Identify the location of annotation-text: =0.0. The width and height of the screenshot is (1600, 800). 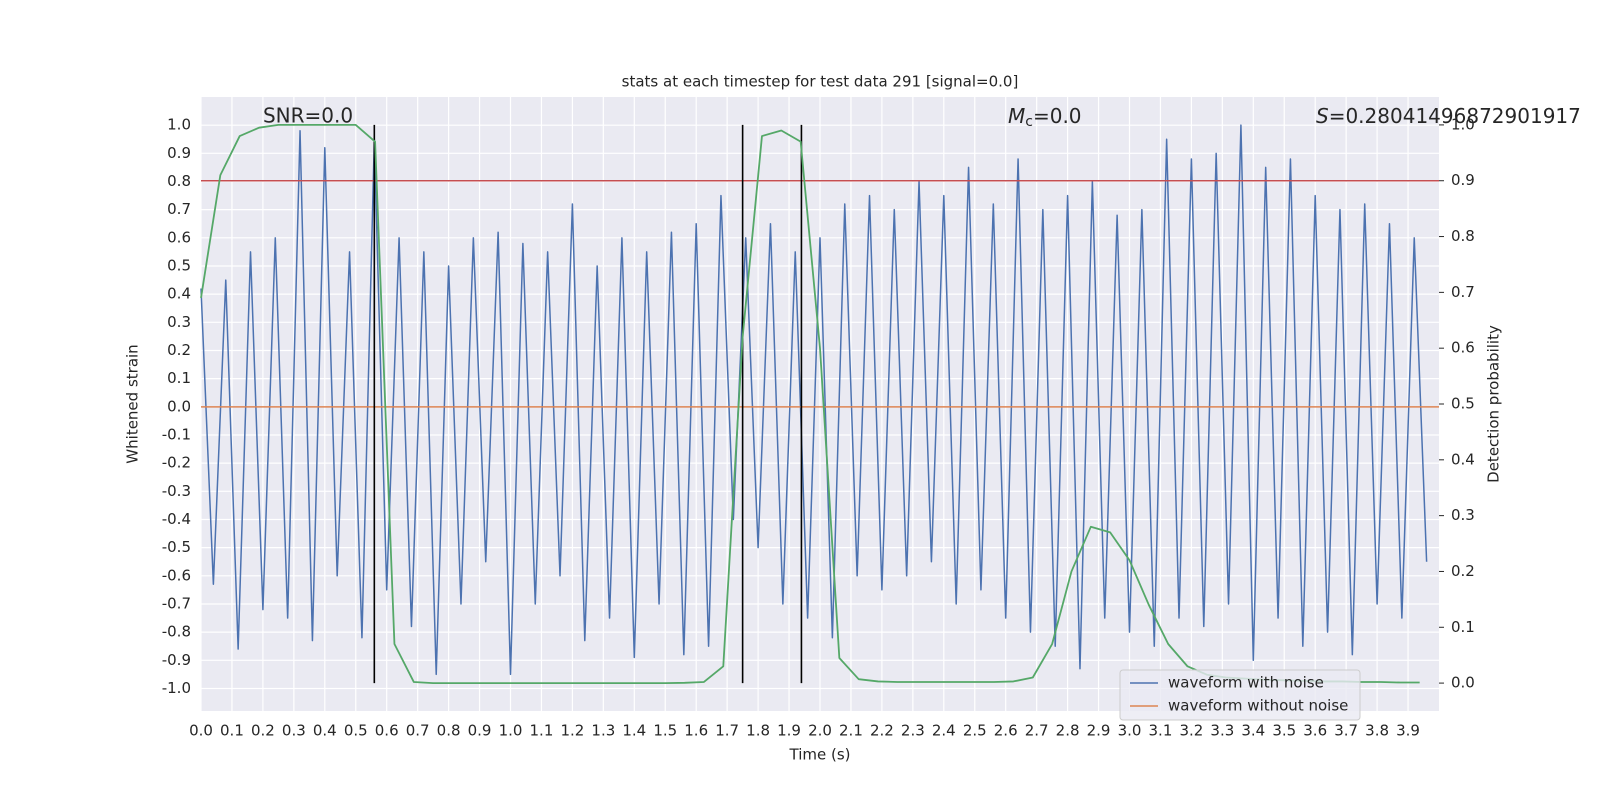
(1057, 116).